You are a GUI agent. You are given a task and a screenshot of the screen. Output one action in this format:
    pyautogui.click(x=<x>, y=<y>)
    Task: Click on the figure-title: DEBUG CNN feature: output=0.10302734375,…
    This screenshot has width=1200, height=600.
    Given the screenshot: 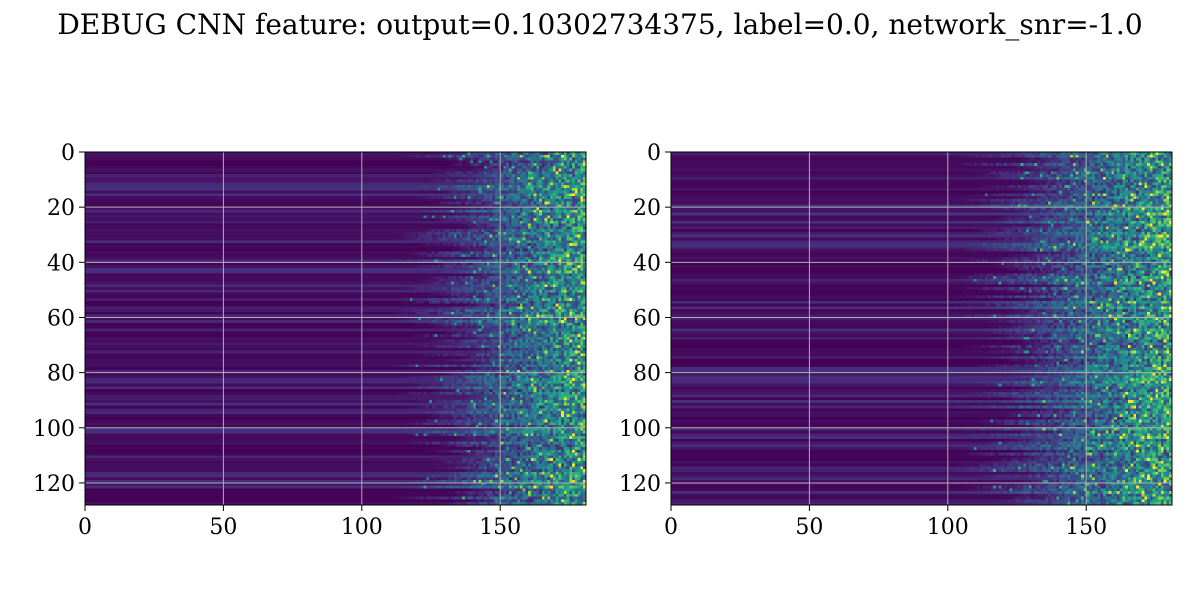 What is the action you would take?
    pyautogui.click(x=599, y=24)
    